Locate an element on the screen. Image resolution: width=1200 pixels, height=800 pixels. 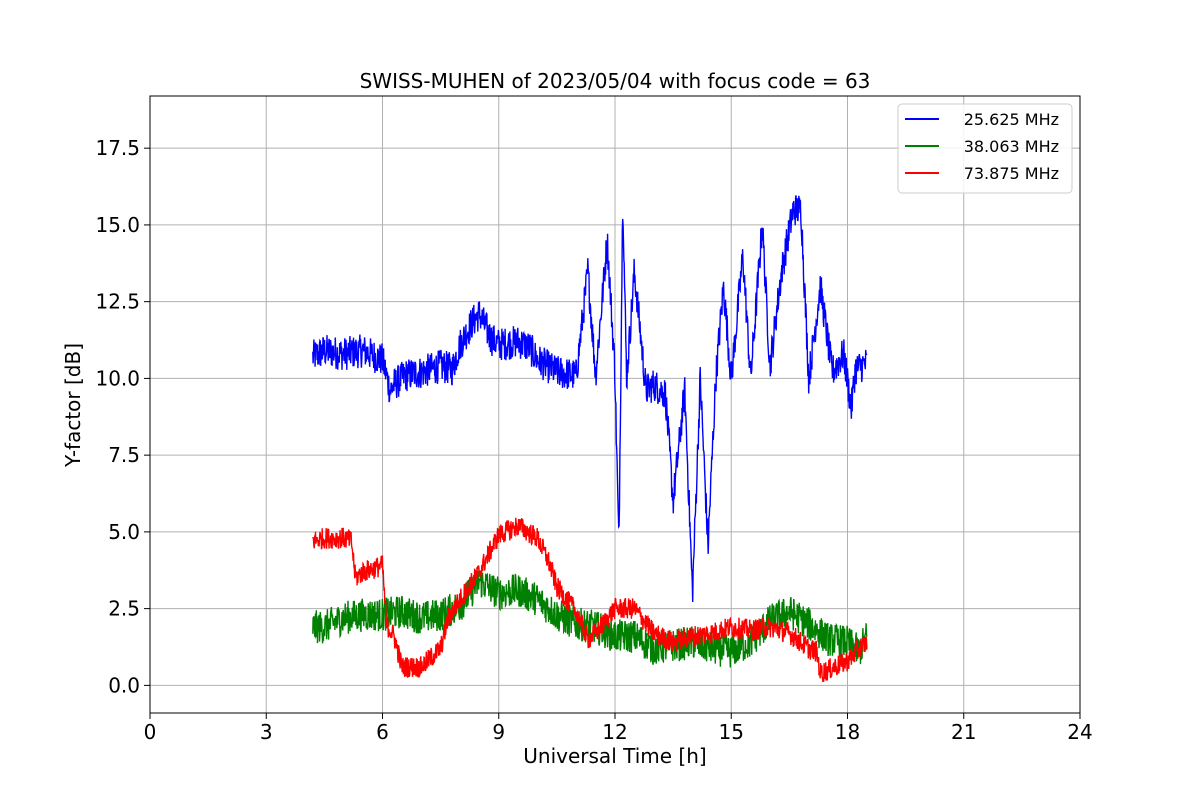
legend-label: 73.875 MHz is located at coordinates (1011, 173).